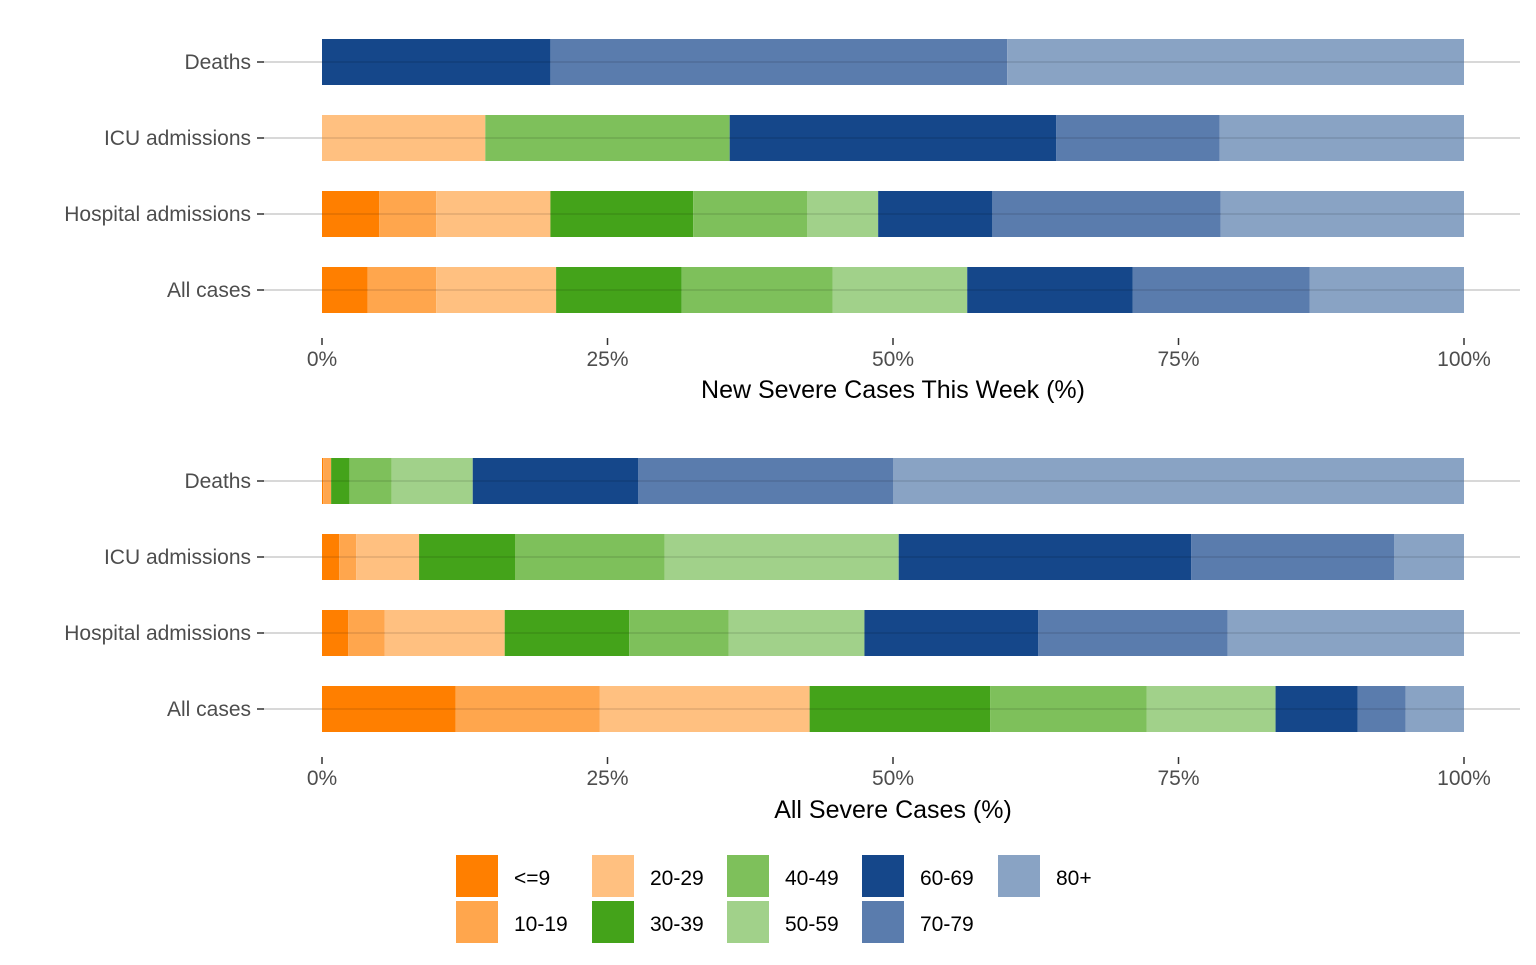  Describe the element at coordinates (893, 390) in the screenshot. I see `x-axis-title: New Severe Cases This Week (%)` at that location.